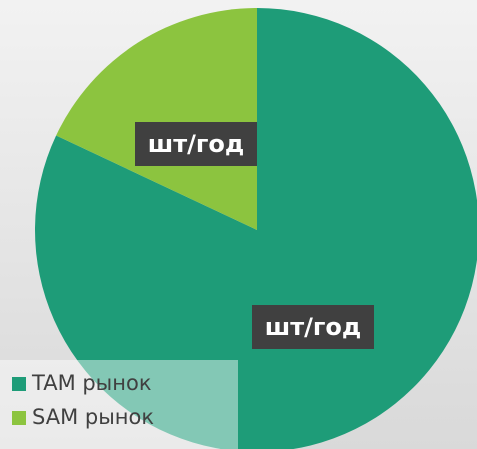 This screenshot has width=477, height=449. I want to click on legend-label: TAM рынок, so click(91, 383).